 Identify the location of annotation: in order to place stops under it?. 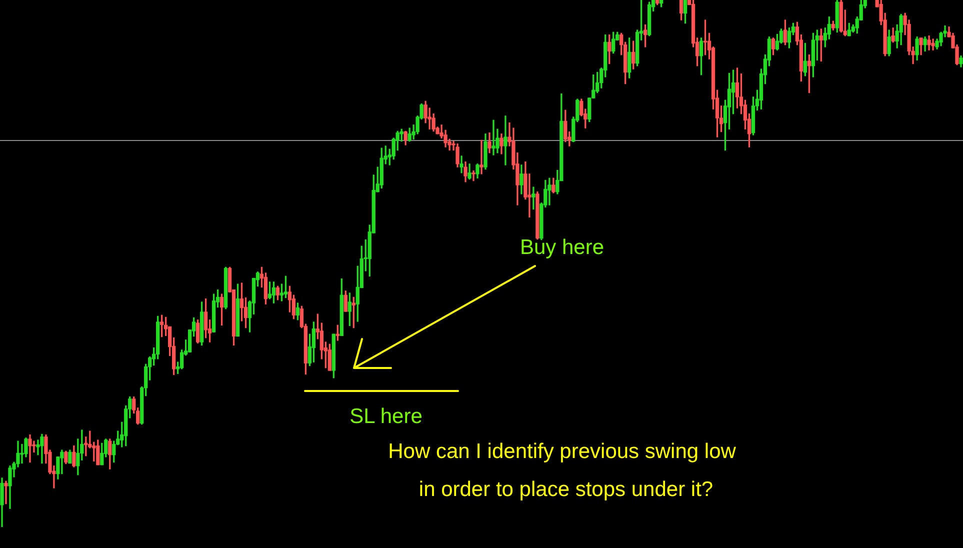
(566, 489).